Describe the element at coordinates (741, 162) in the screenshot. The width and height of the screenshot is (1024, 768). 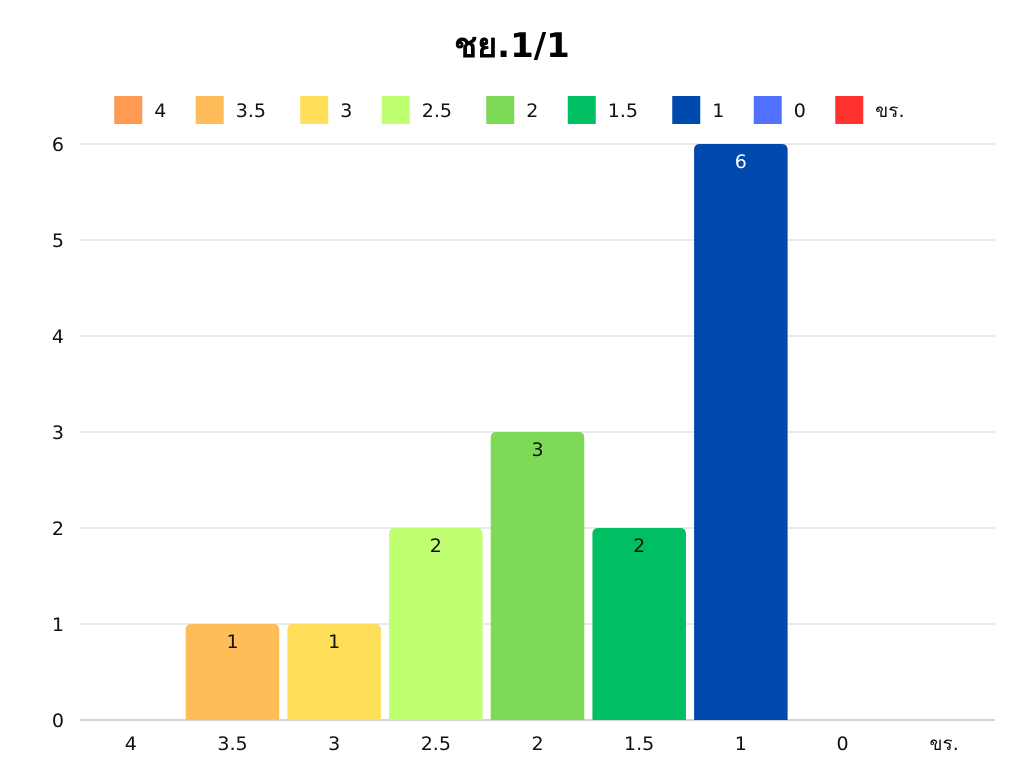
I see `data-label: 6` at that location.